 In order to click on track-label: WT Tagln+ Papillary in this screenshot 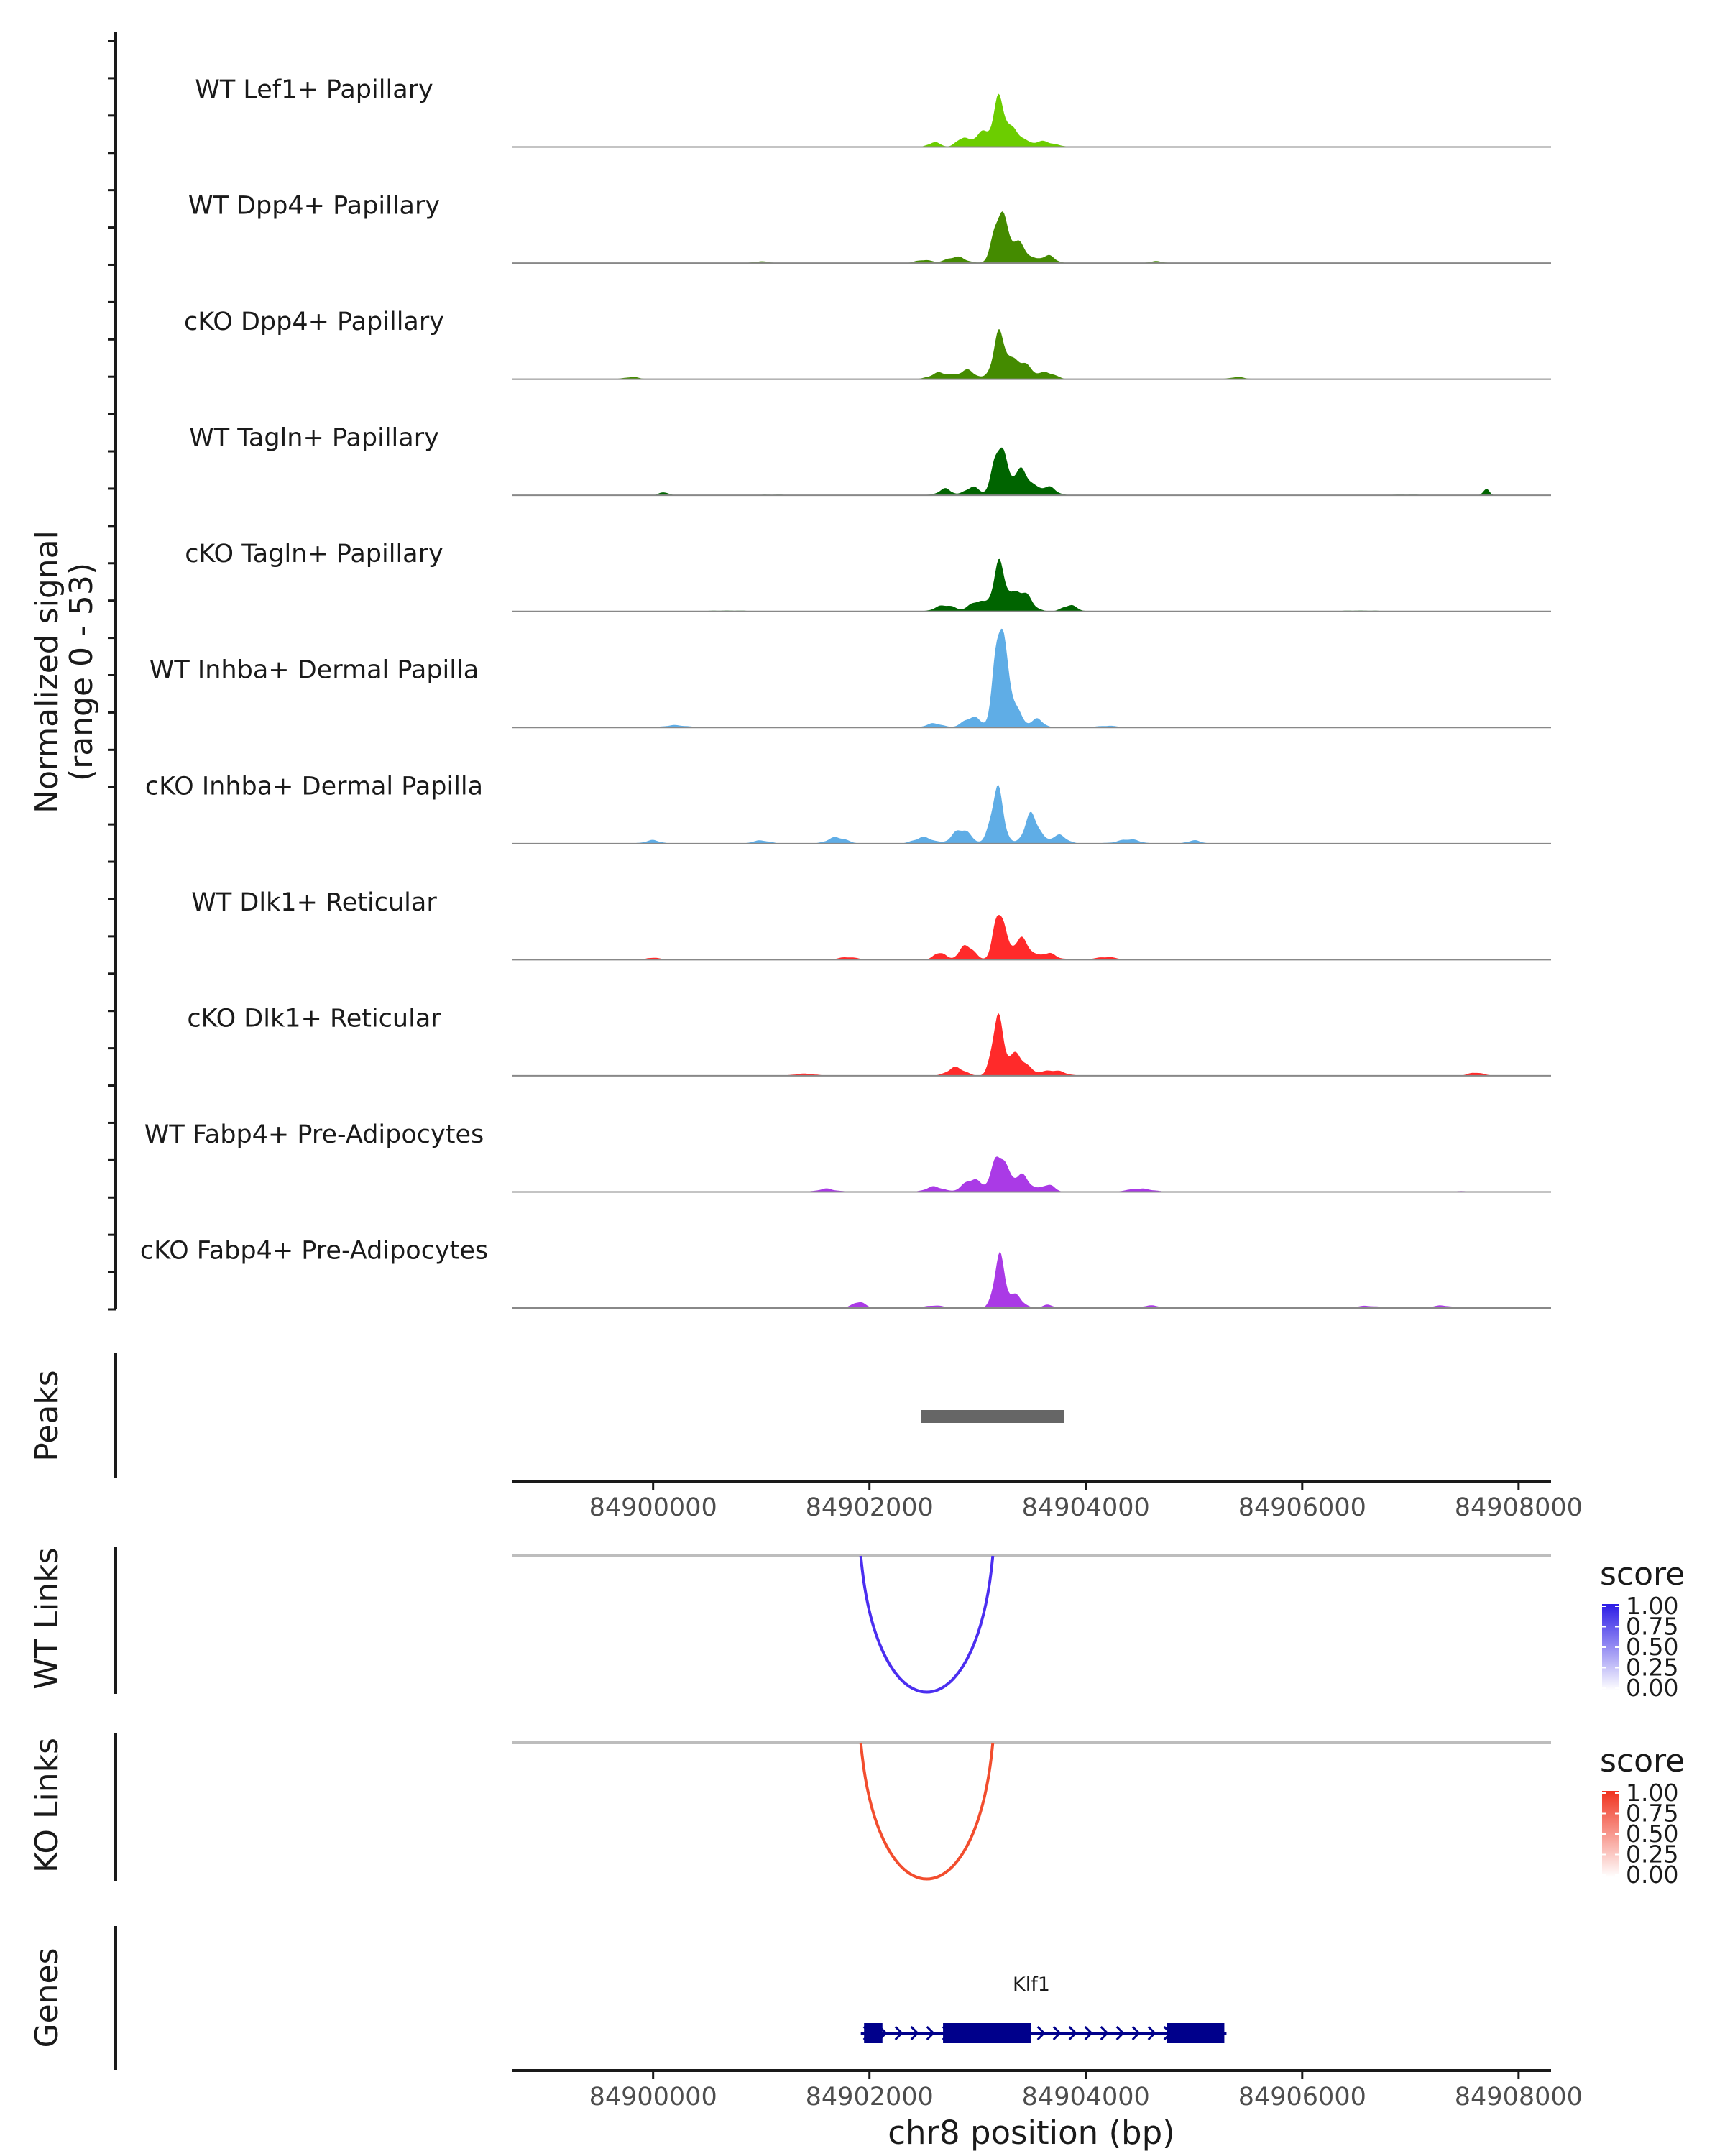, I will do `click(314, 439)`.